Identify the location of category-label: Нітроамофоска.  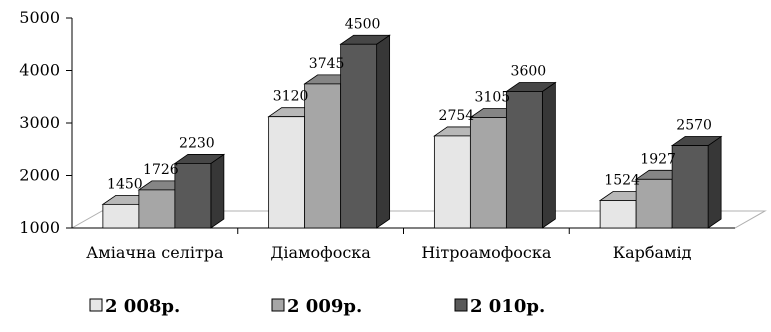
(486, 252).